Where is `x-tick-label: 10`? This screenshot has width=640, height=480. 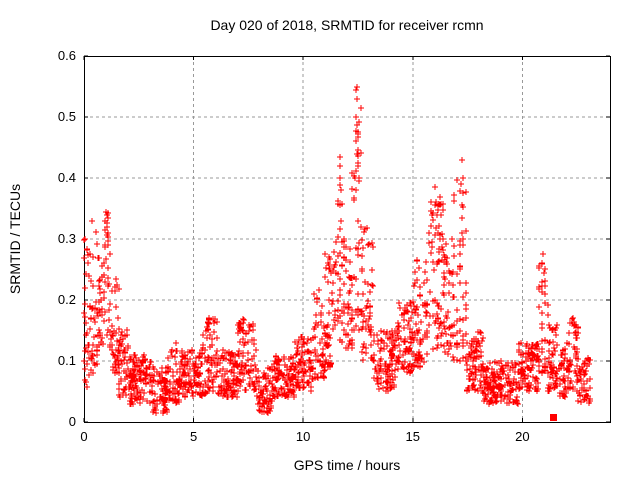
x-tick-label: 10 is located at coordinates (303, 436).